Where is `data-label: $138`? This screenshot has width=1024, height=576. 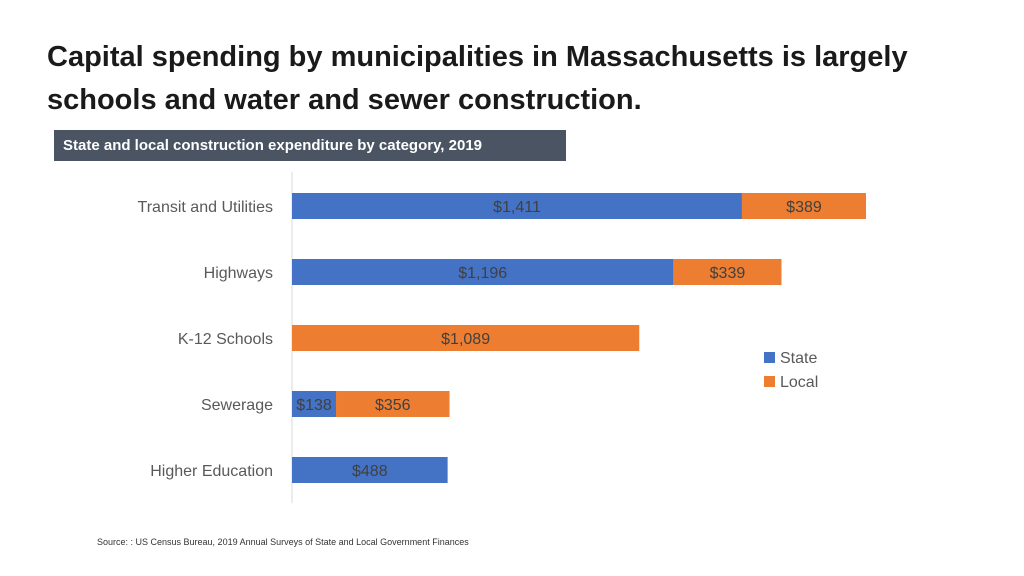 data-label: $138 is located at coordinates (314, 405).